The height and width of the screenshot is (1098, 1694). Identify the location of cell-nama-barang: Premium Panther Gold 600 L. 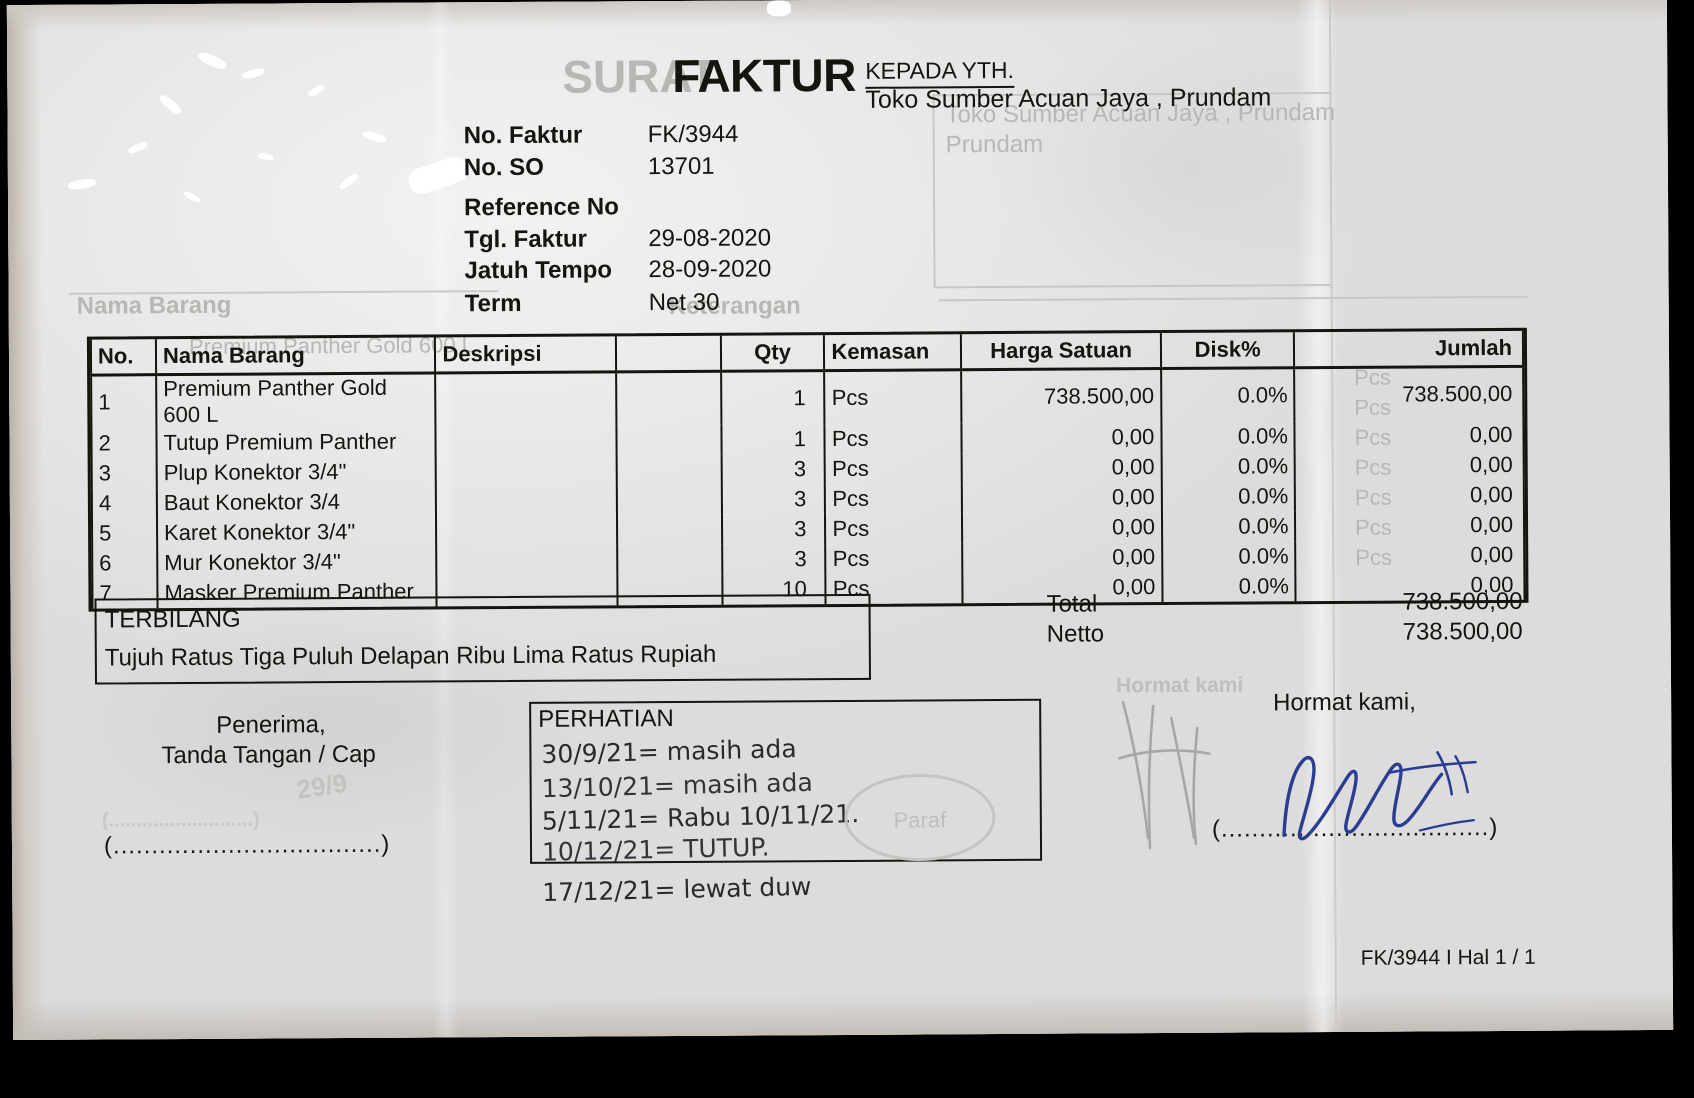
(296, 400).